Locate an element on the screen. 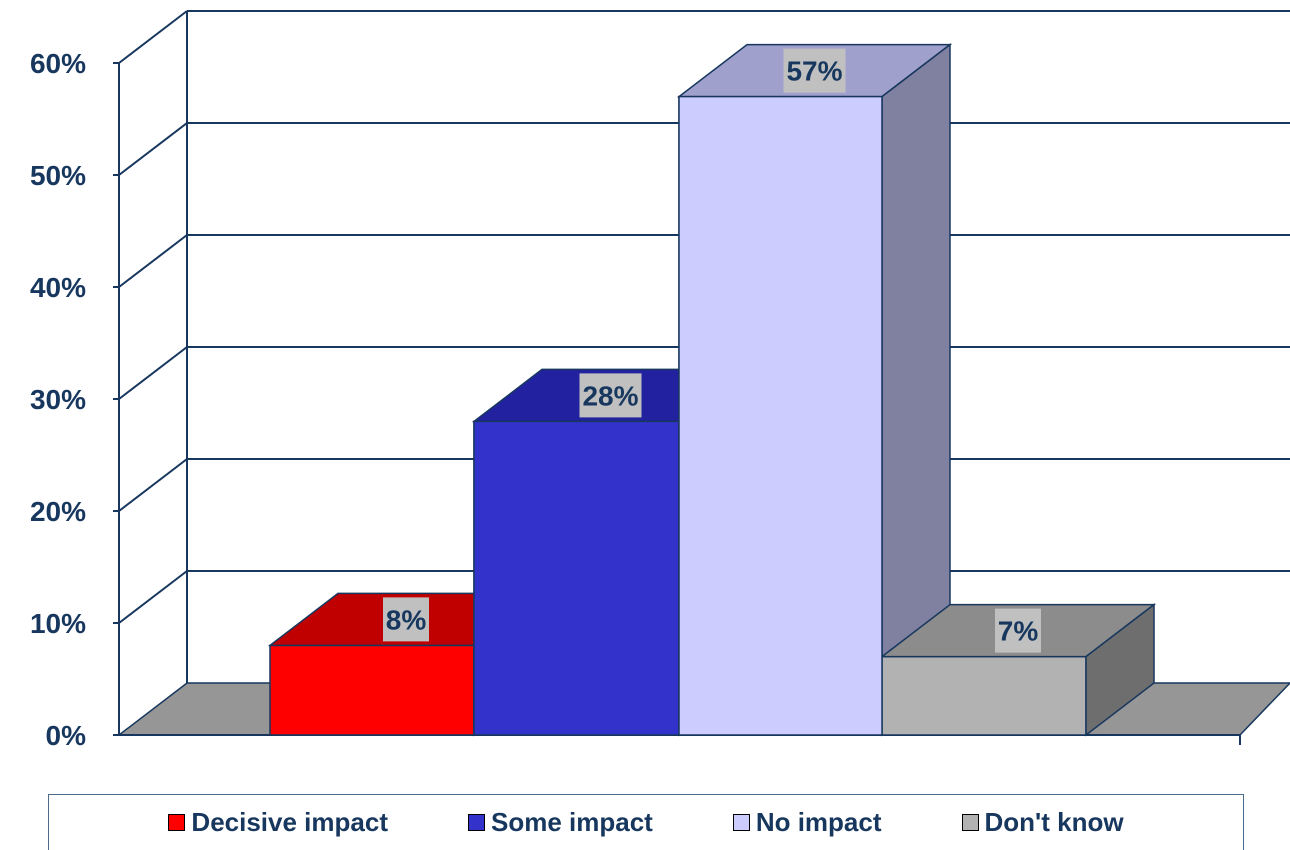 The image size is (1290, 850). data-label: 7% is located at coordinates (1018, 631).